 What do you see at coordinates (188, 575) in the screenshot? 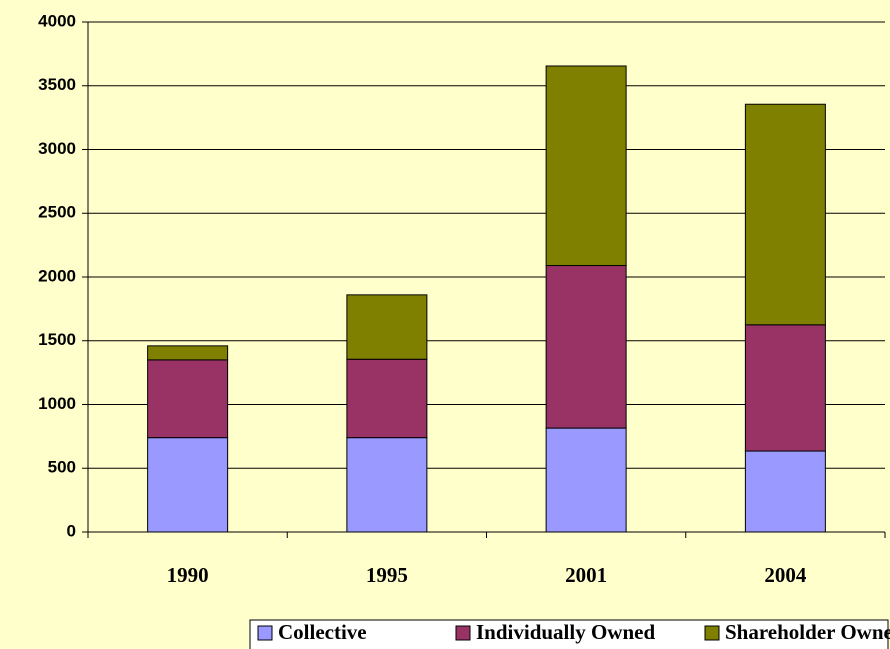
I see `x-tick-label: 1990` at bounding box center [188, 575].